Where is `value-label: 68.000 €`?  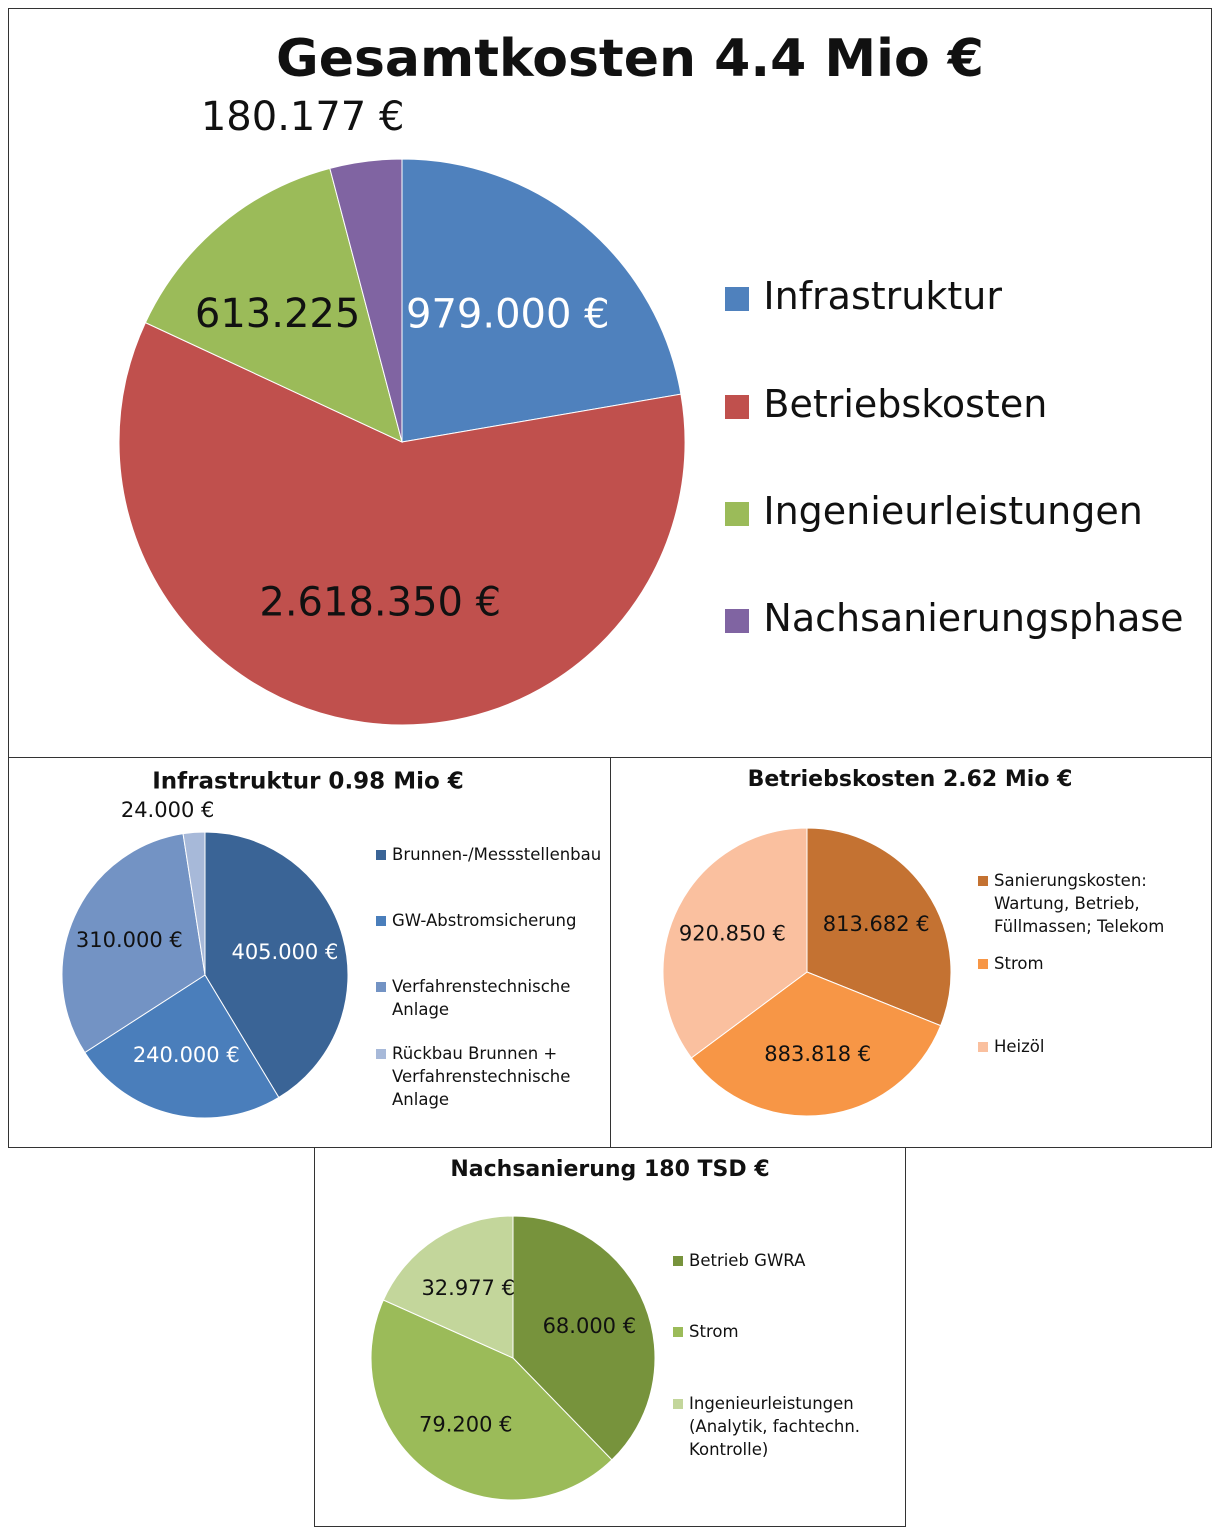 value-label: 68.000 € is located at coordinates (590, 1326).